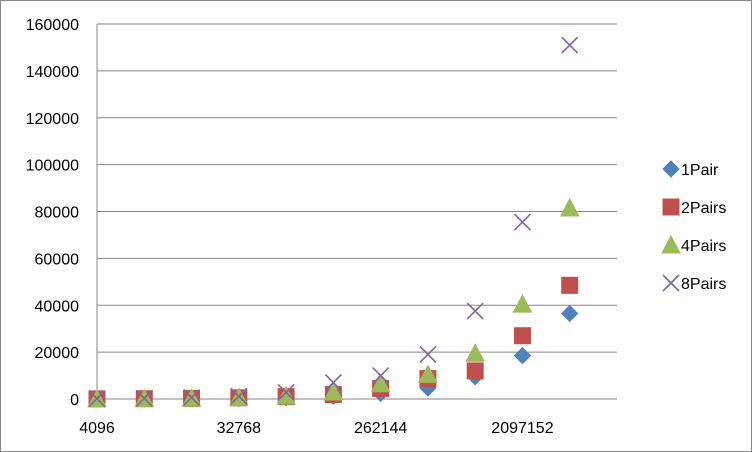  What do you see at coordinates (57, 353) in the screenshot?
I see `y-tick-label: 20000` at bounding box center [57, 353].